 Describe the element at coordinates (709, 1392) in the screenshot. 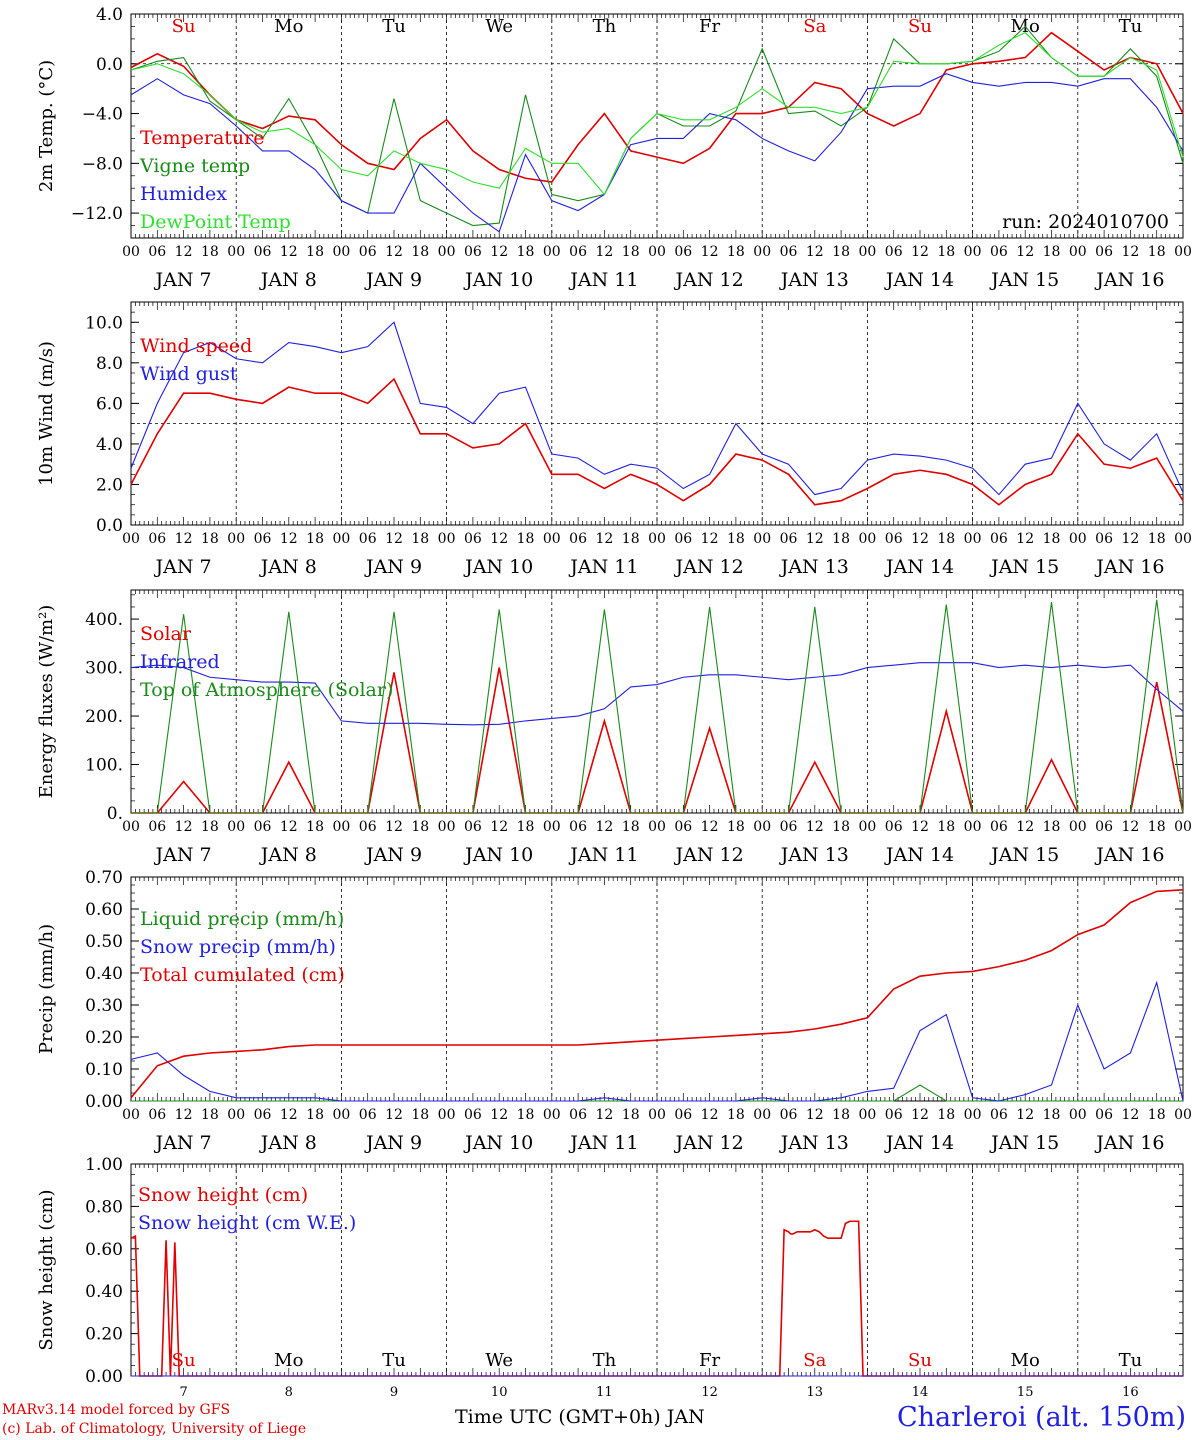

I see `date-number-label: 12` at that location.